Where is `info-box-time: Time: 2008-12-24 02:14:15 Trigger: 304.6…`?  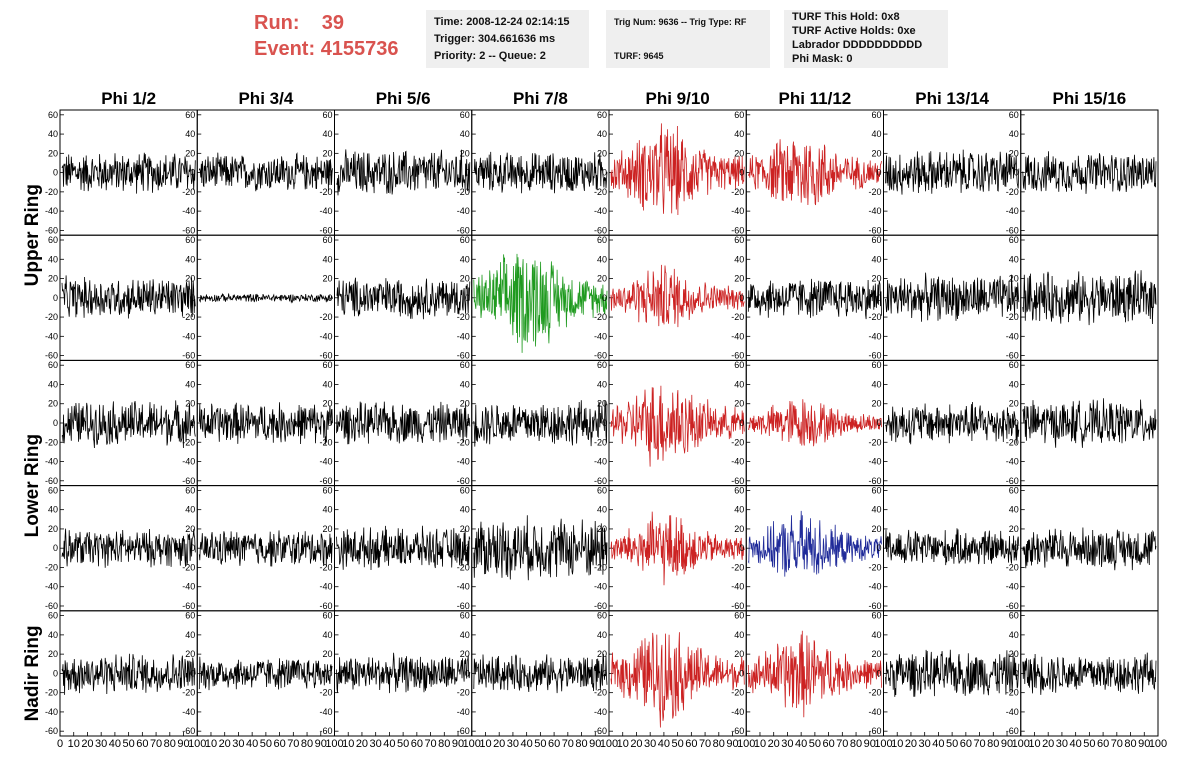
info-box-time: Time: 2008-12-24 02:14:15 Trigger: 304.6… is located at coordinates (507, 39).